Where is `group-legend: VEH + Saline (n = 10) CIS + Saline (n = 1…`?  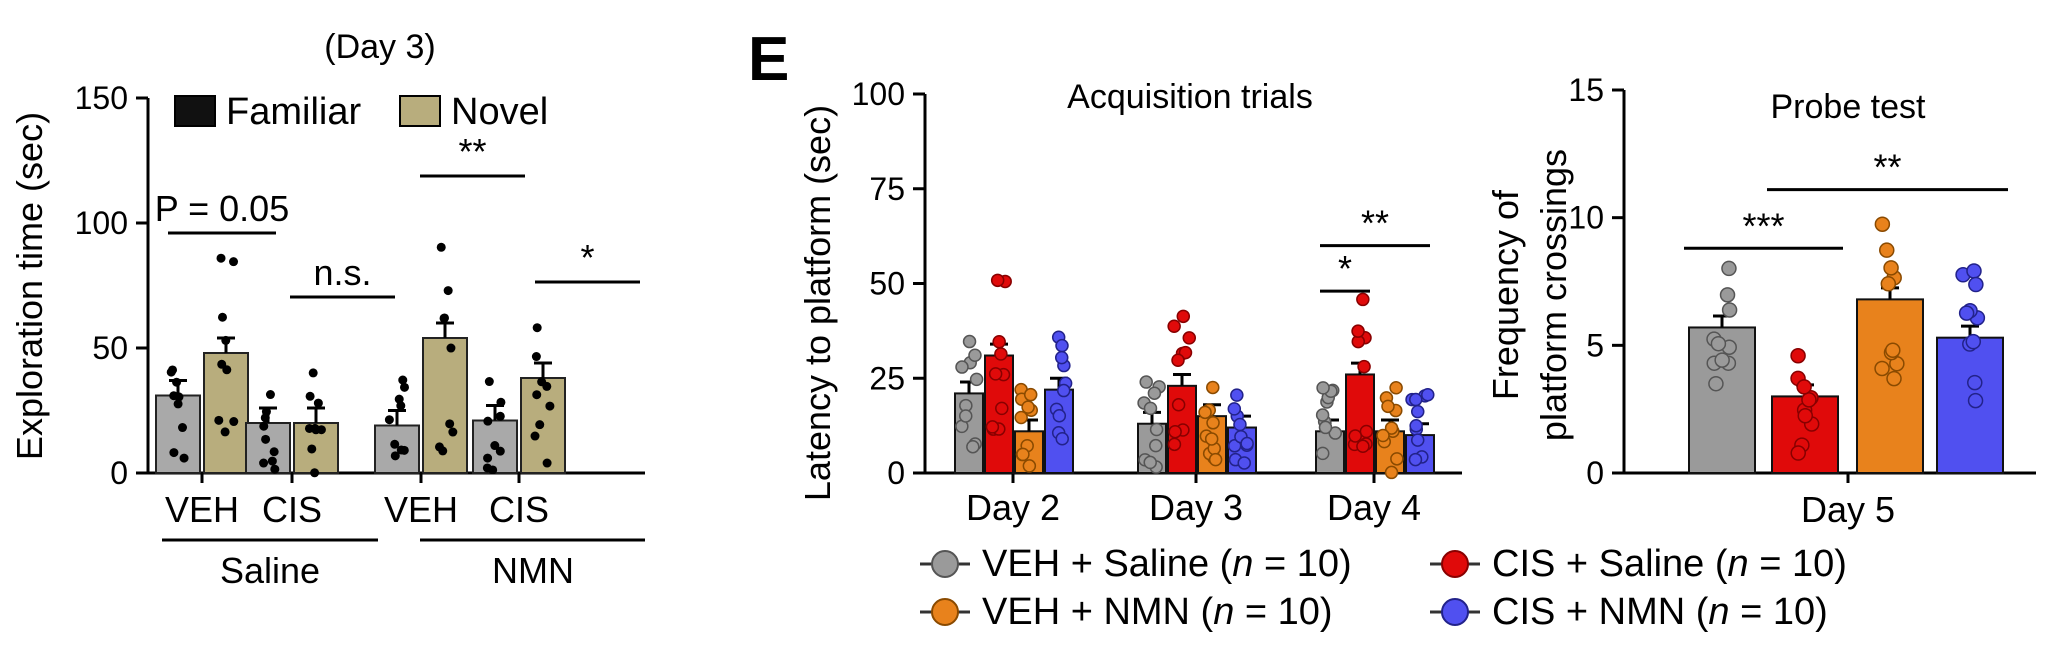
group-legend: VEH + Saline (n = 10) CIS + Saline (n = 1… is located at coordinates (1383, 588).